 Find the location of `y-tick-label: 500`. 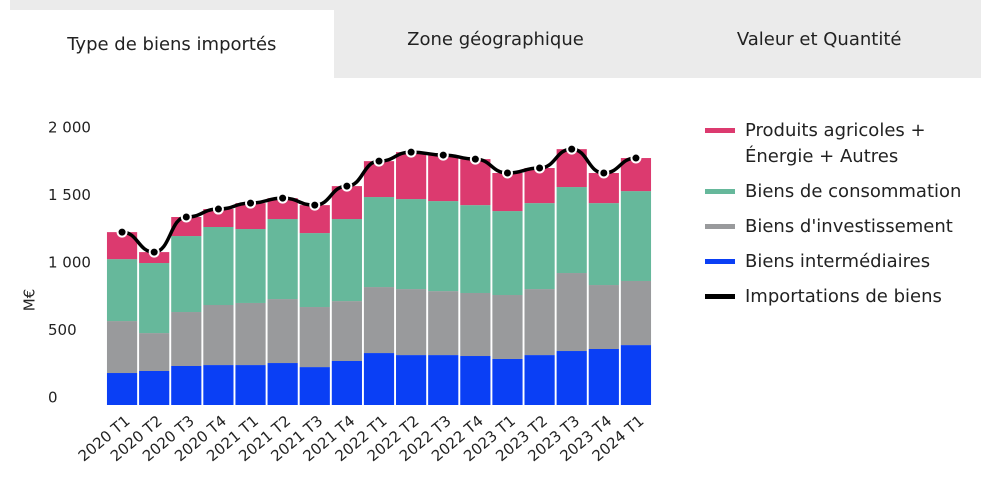

y-tick-label: 500 is located at coordinates (62, 330).